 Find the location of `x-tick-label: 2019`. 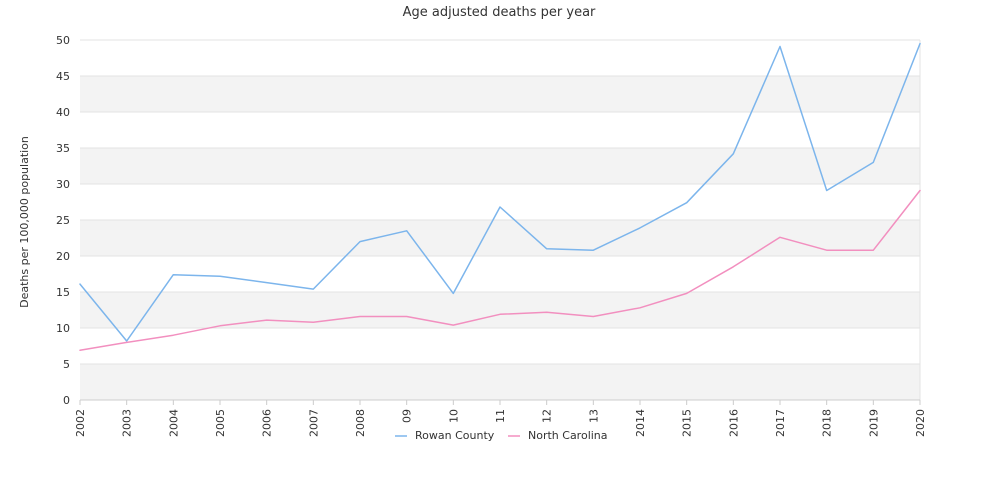

x-tick-label: 2019 is located at coordinates (873, 423).